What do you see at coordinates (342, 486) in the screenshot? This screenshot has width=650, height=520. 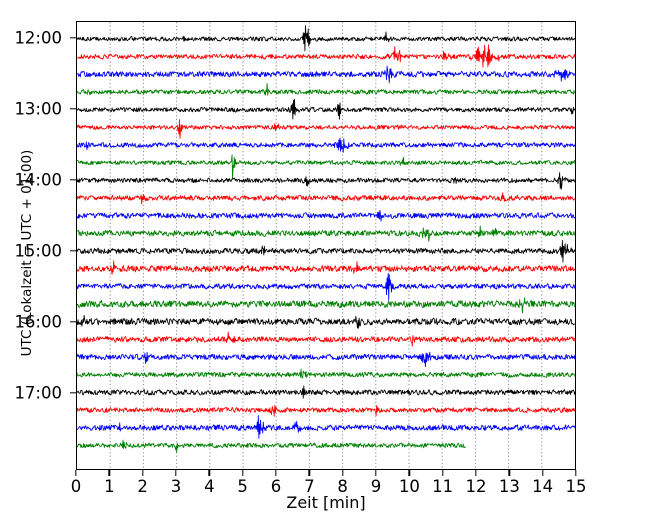 I see `x-tick-label: 8` at bounding box center [342, 486].